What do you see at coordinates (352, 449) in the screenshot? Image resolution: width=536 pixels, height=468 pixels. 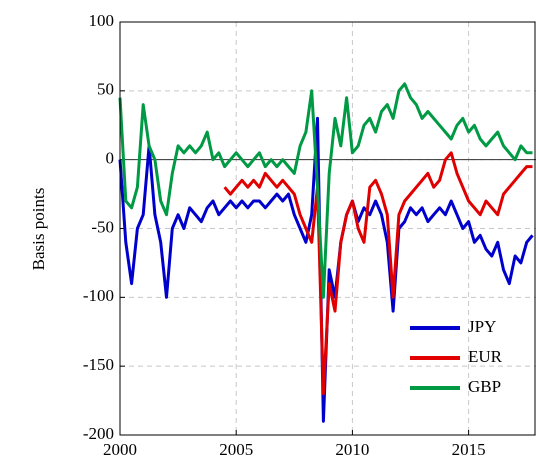 I see `x-tick-label: 2010` at bounding box center [352, 449].